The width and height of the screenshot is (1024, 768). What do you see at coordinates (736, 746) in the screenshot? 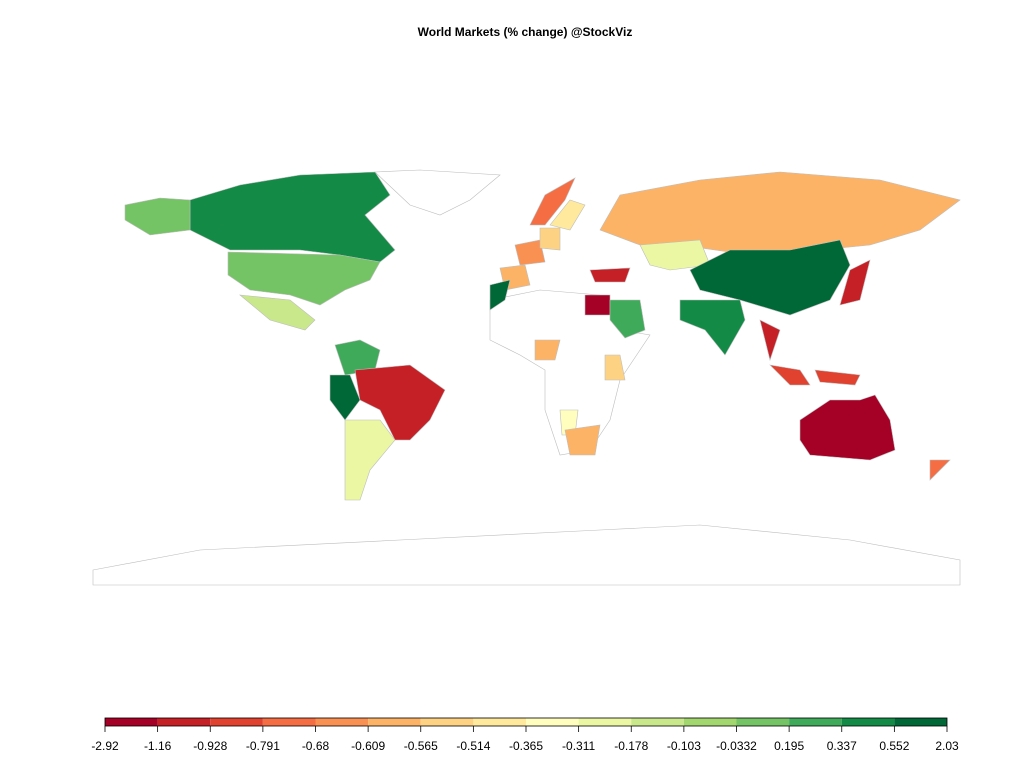
I see `legend-tick-label: -0.0332` at bounding box center [736, 746].